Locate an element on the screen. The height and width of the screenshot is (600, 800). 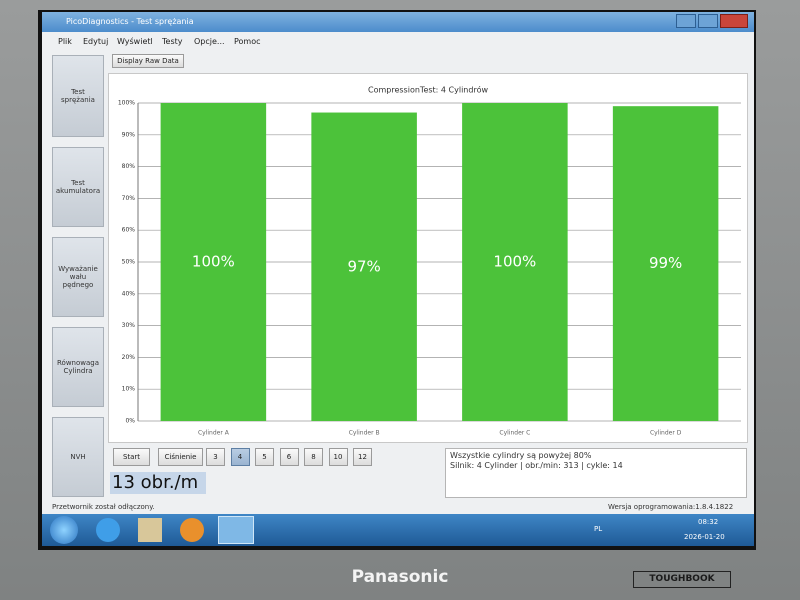
cylinder-count-button: 8 is located at coordinates (313, 457).